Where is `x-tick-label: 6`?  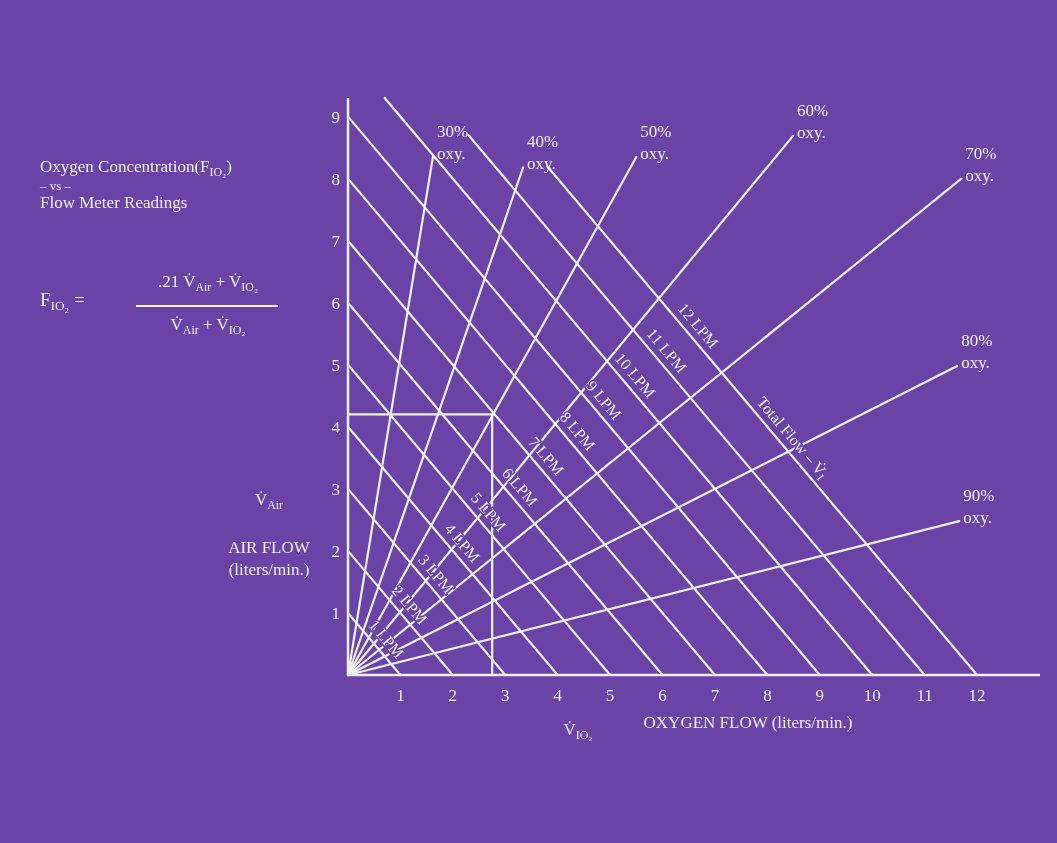
x-tick-label: 6 is located at coordinates (662, 695).